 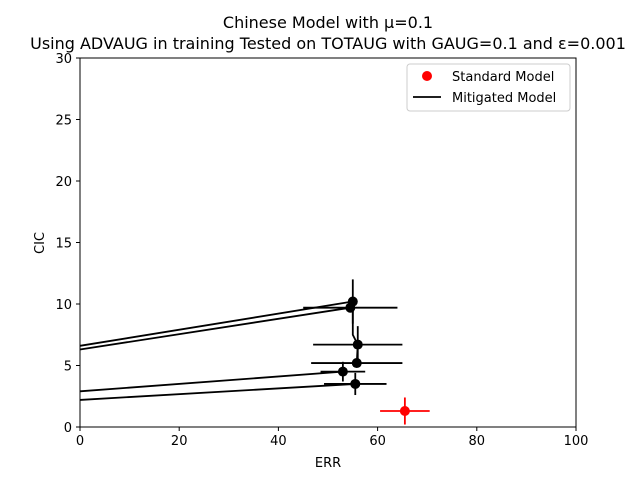 What do you see at coordinates (427, 76) in the screenshot?
I see `legend-marker-standard` at bounding box center [427, 76].